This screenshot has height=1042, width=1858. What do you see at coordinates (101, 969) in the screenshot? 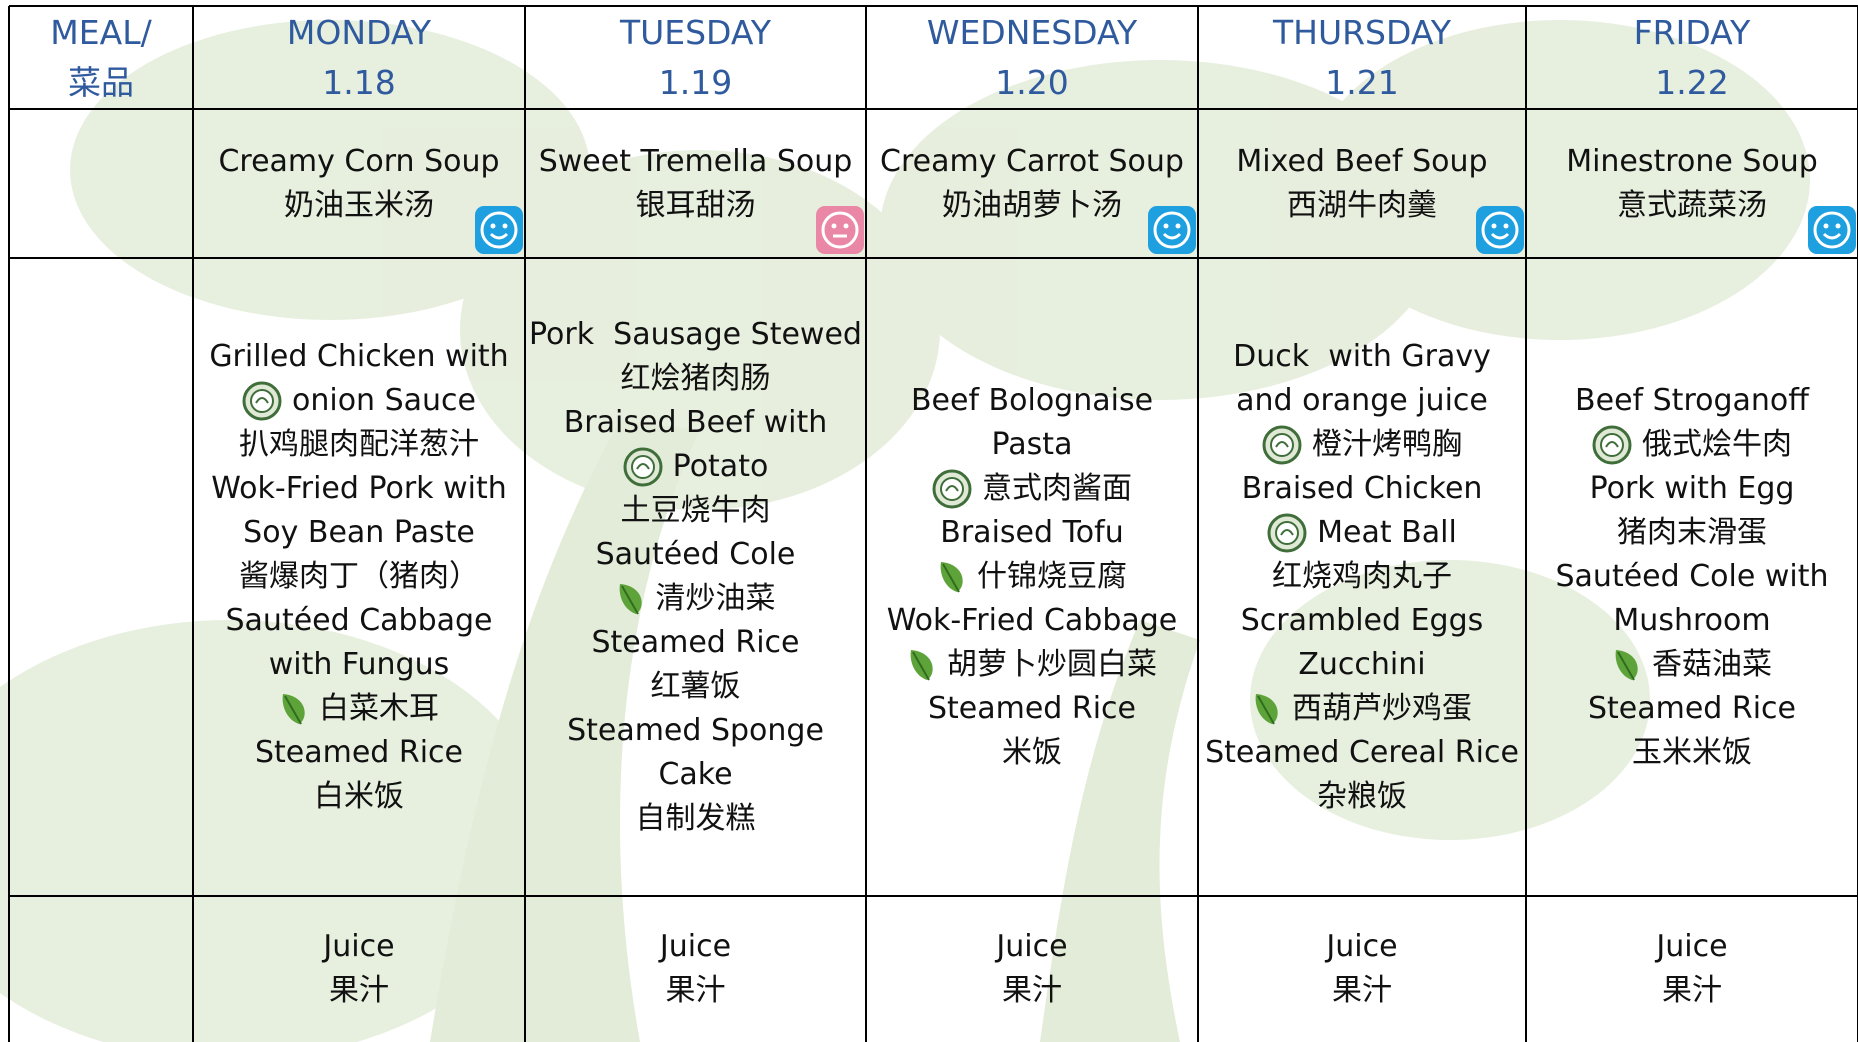
I see `table-cell` at bounding box center [101, 969].